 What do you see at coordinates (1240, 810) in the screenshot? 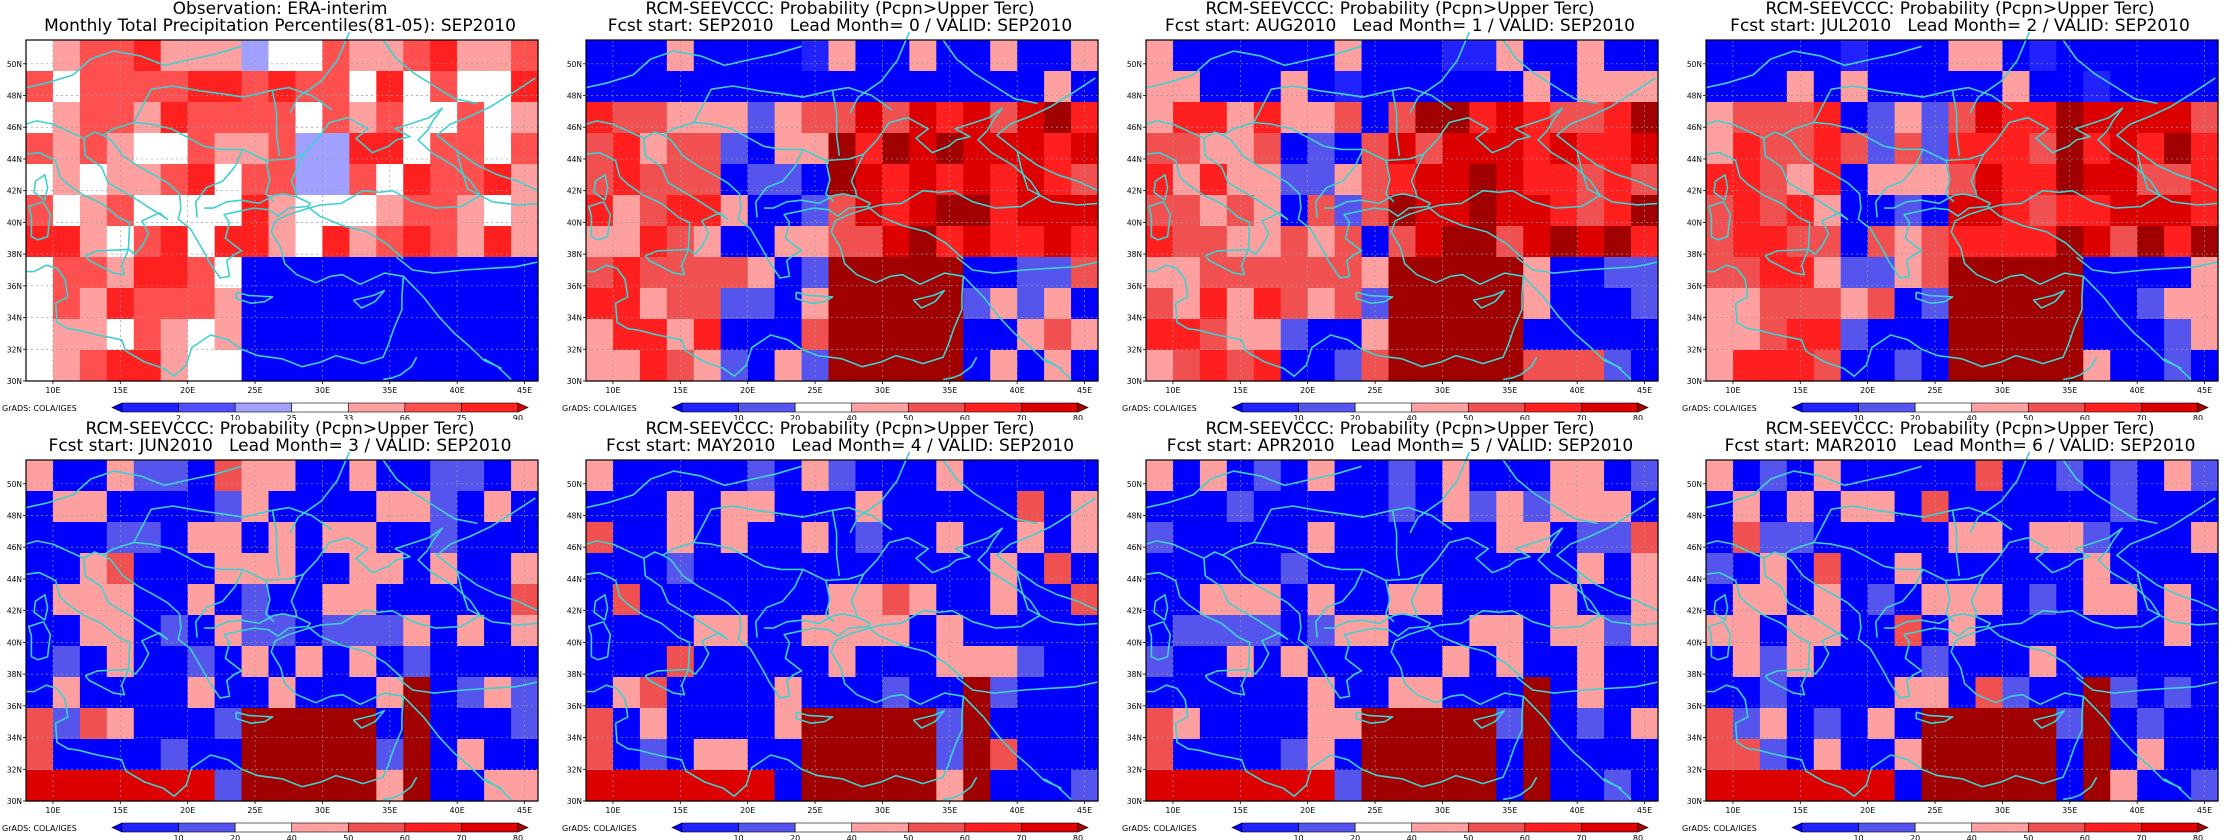
I see `lon-tick-label: 15E` at bounding box center [1240, 810].